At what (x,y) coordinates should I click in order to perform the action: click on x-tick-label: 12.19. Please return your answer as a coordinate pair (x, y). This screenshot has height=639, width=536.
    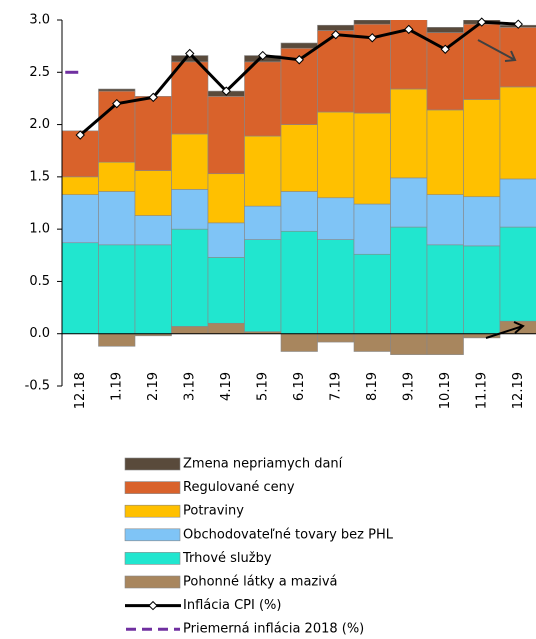
    Looking at the image, I should click on (518, 390).